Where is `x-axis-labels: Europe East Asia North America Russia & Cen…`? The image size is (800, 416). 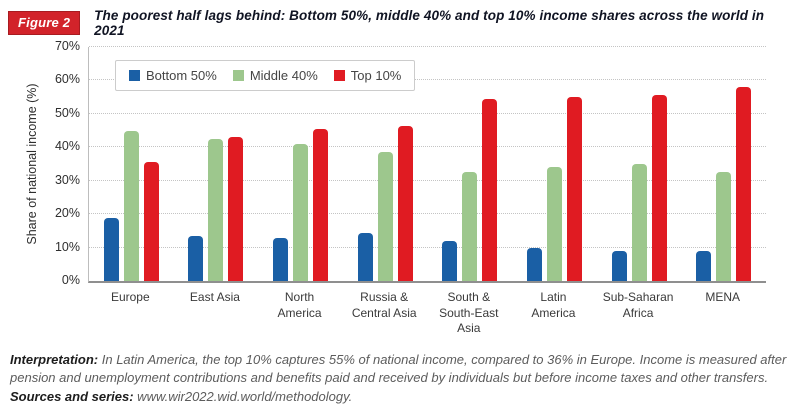
x-axis-labels: Europe East Asia North America Russia & Cen… is located at coordinates (426, 313).